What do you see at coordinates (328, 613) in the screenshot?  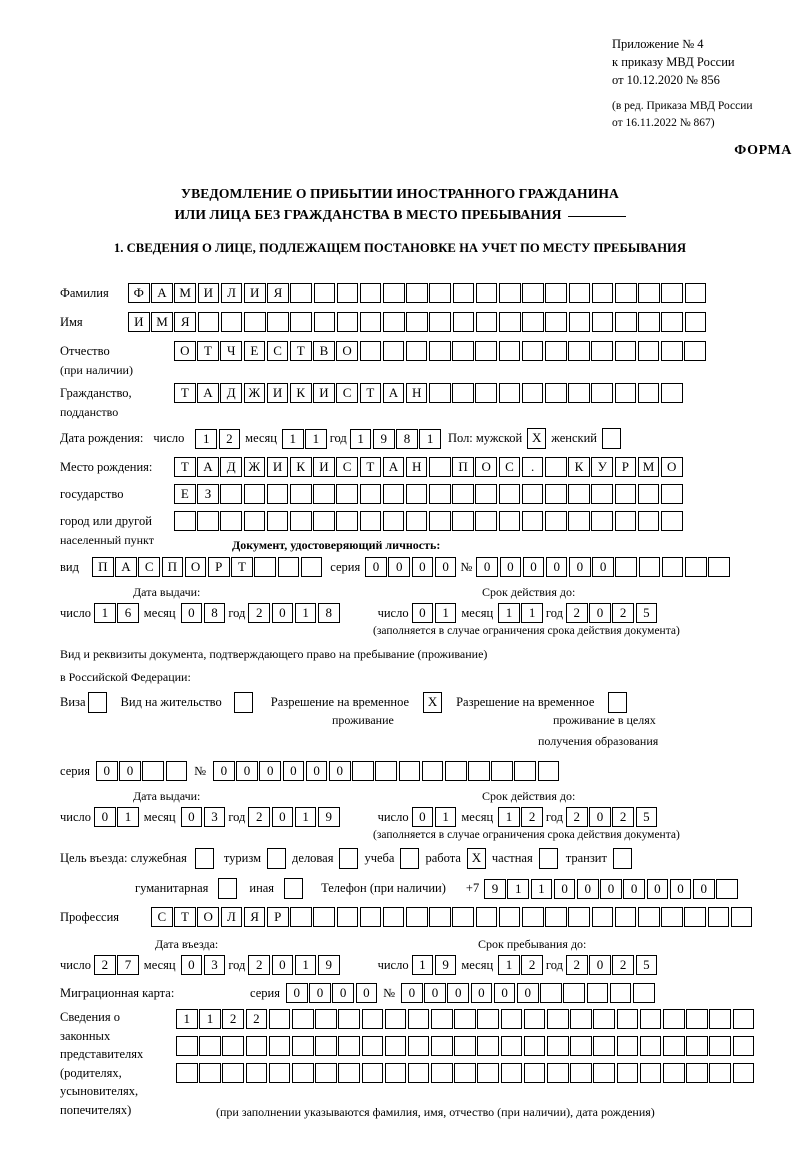 I see `char-cell: 8` at bounding box center [328, 613].